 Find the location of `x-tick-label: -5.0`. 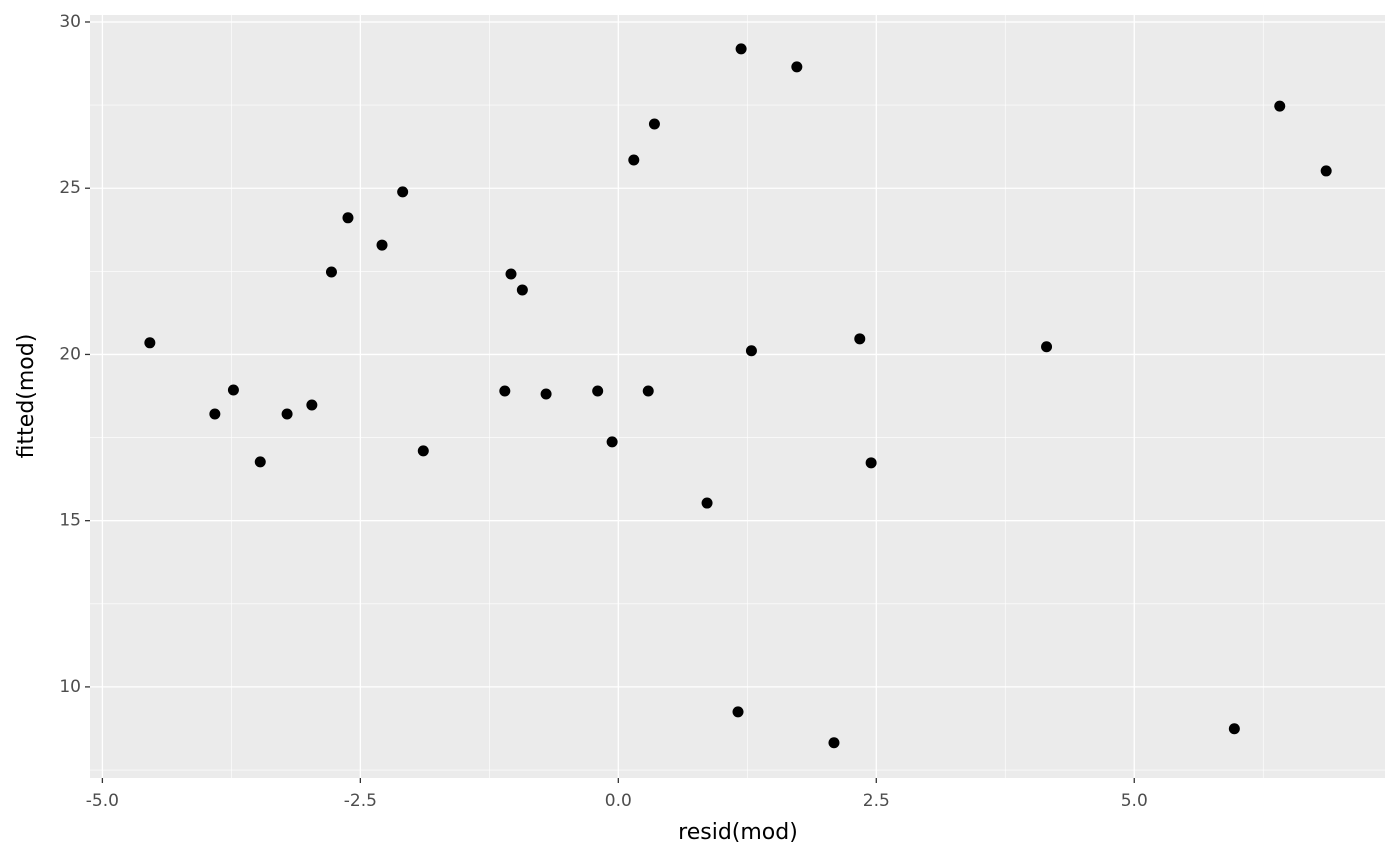

x-tick-label: -5.0 is located at coordinates (102, 801).